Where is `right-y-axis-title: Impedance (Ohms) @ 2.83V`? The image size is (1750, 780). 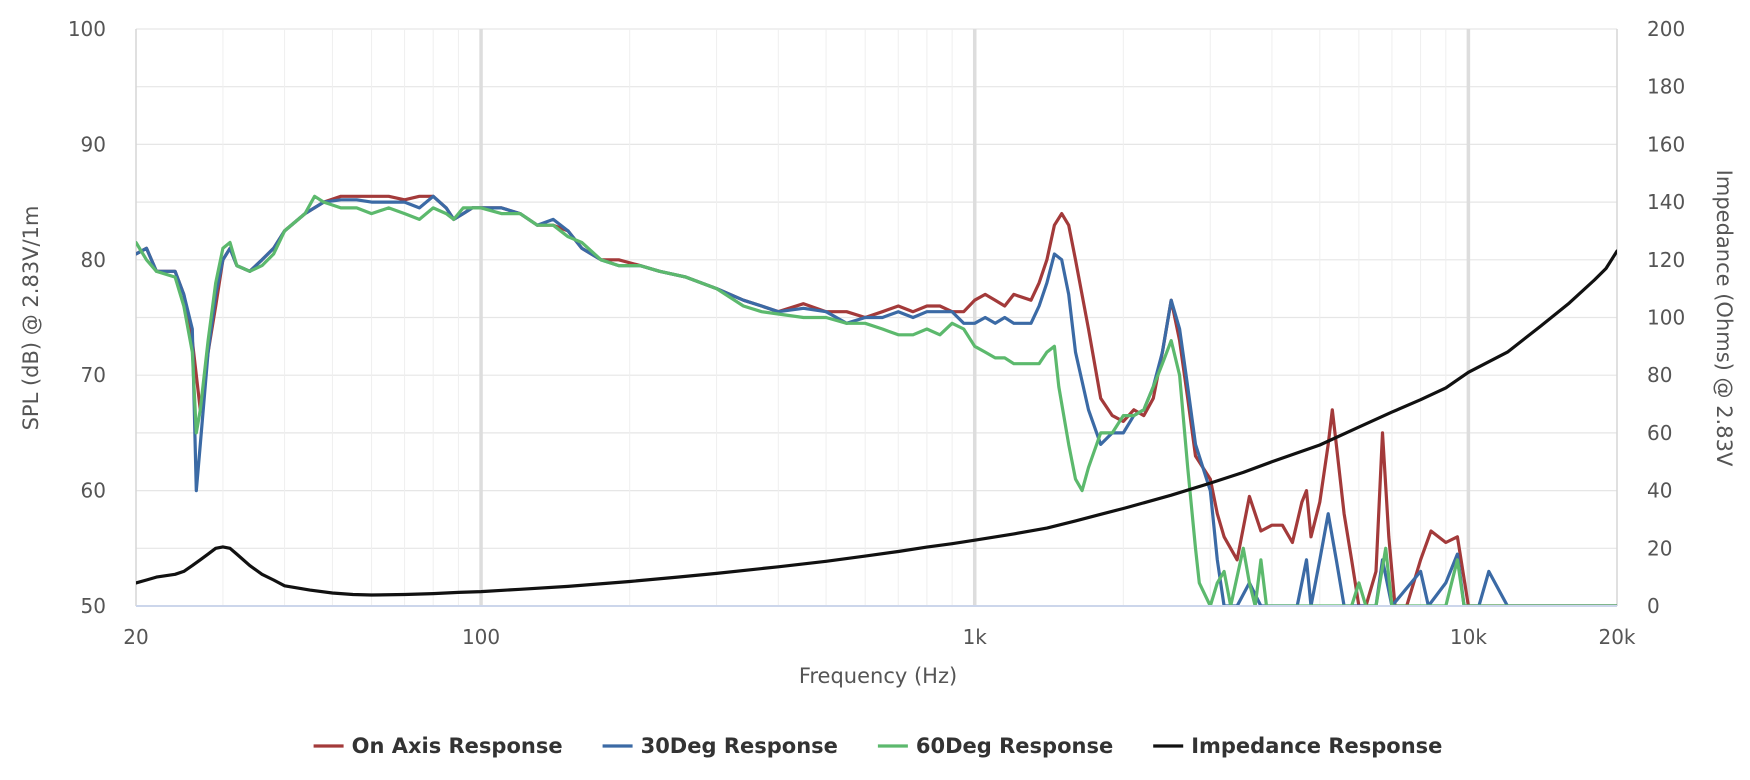 right-y-axis-title: Impedance (Ohms) @ 2.83V is located at coordinates (1724, 318).